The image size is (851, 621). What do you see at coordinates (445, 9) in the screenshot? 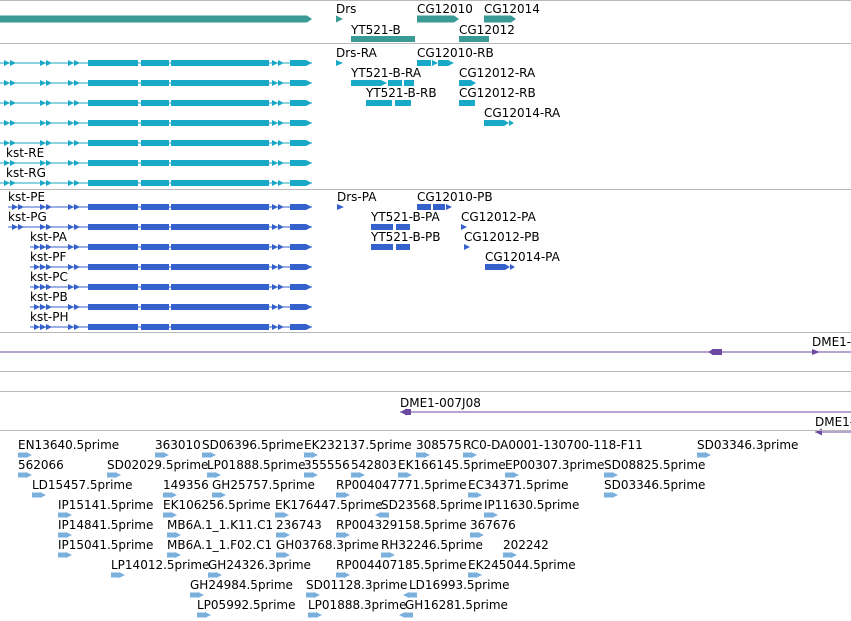
I see `gene-label: CG12010` at bounding box center [445, 9].